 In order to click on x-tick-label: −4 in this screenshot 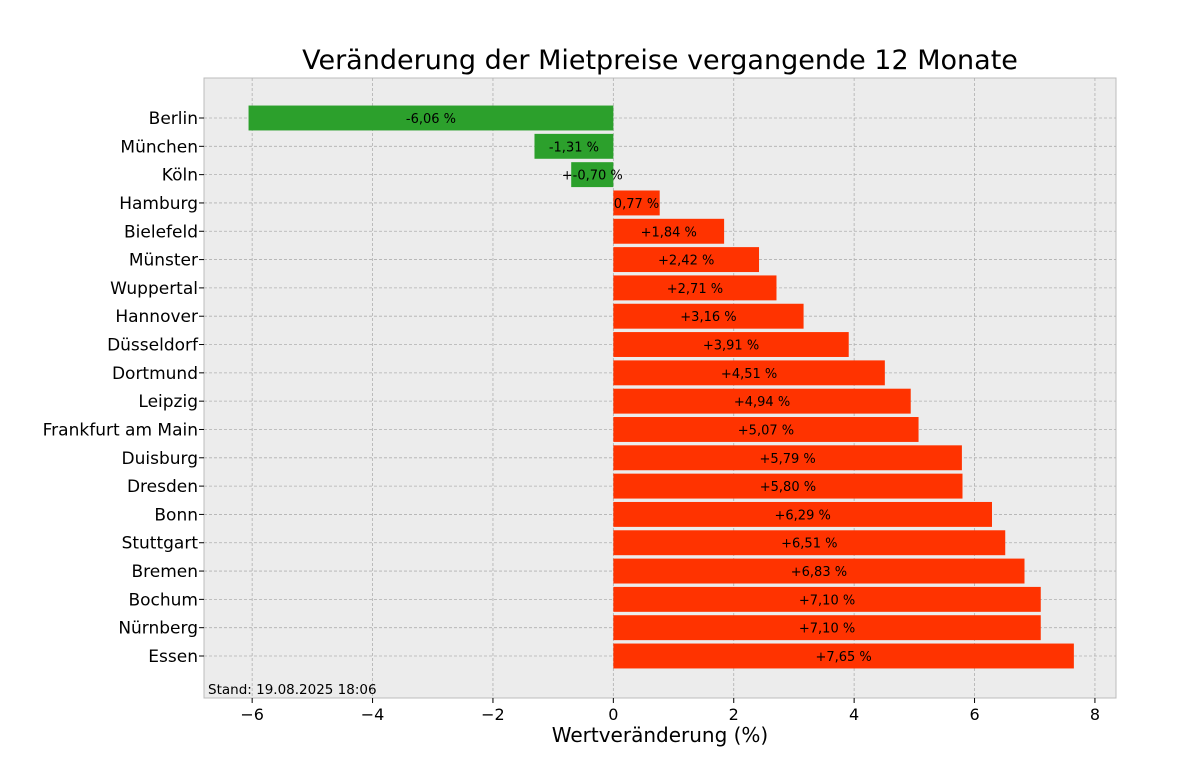, I will do `click(373, 714)`.